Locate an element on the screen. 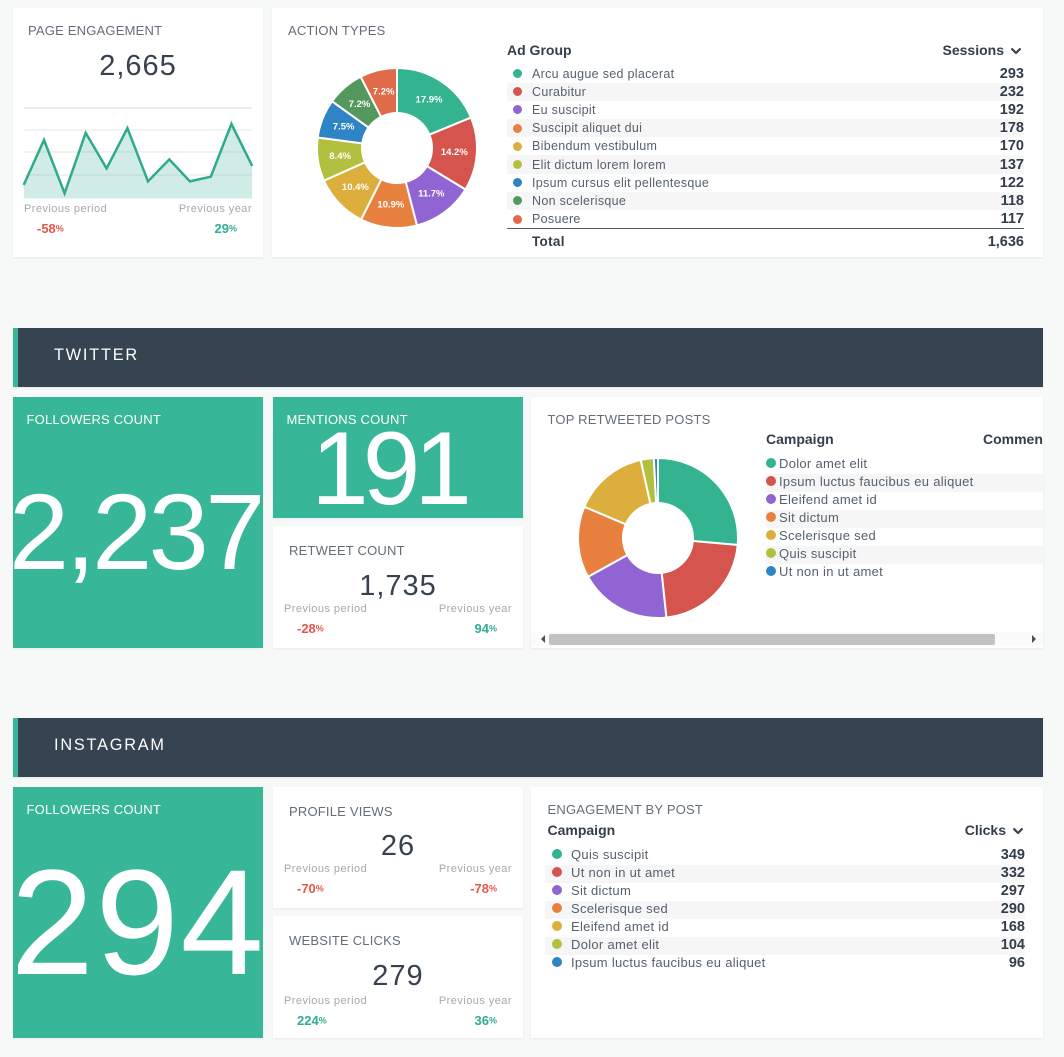  svg-text: 10.9% is located at coordinates (390, 204).